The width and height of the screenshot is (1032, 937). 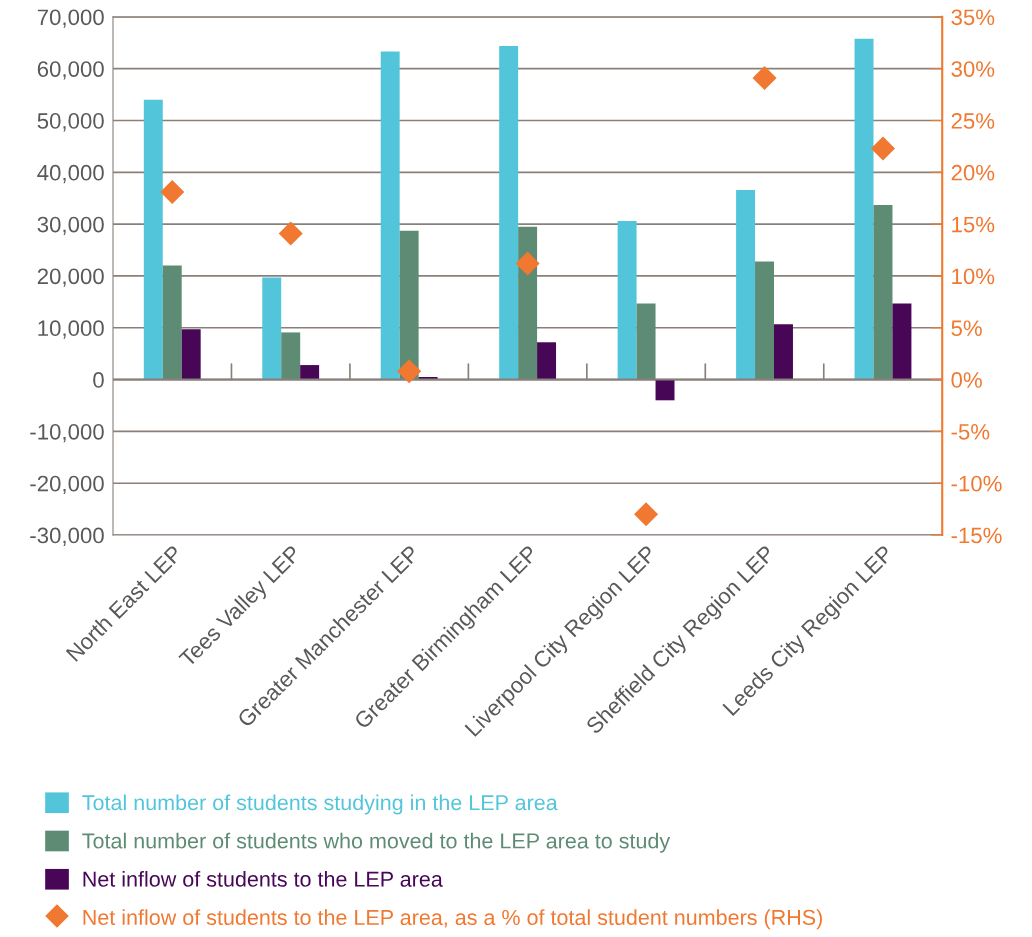 I want to click on y2-tick-label: -5%, so click(x=970, y=432).